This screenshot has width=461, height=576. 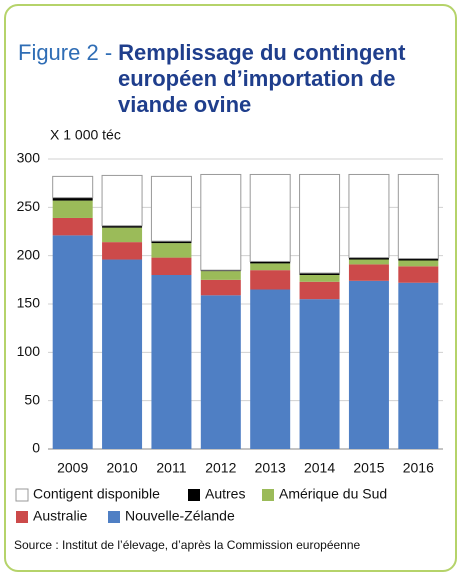 What do you see at coordinates (29, 303) in the screenshot?
I see `y-tick-label: 150` at bounding box center [29, 303].